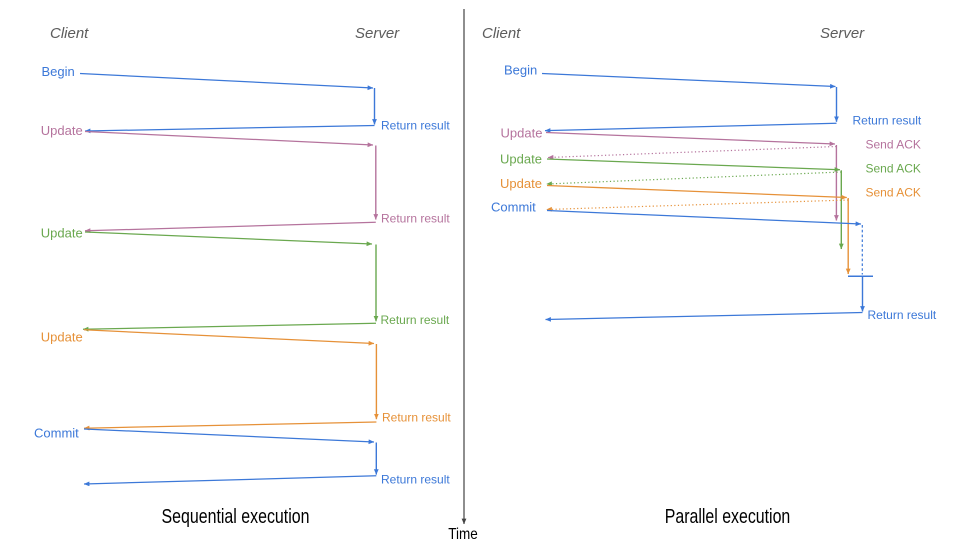 The width and height of the screenshot is (960, 540). Describe the element at coordinates (236, 517) in the screenshot. I see `svg-text: Sequential execution` at that location.